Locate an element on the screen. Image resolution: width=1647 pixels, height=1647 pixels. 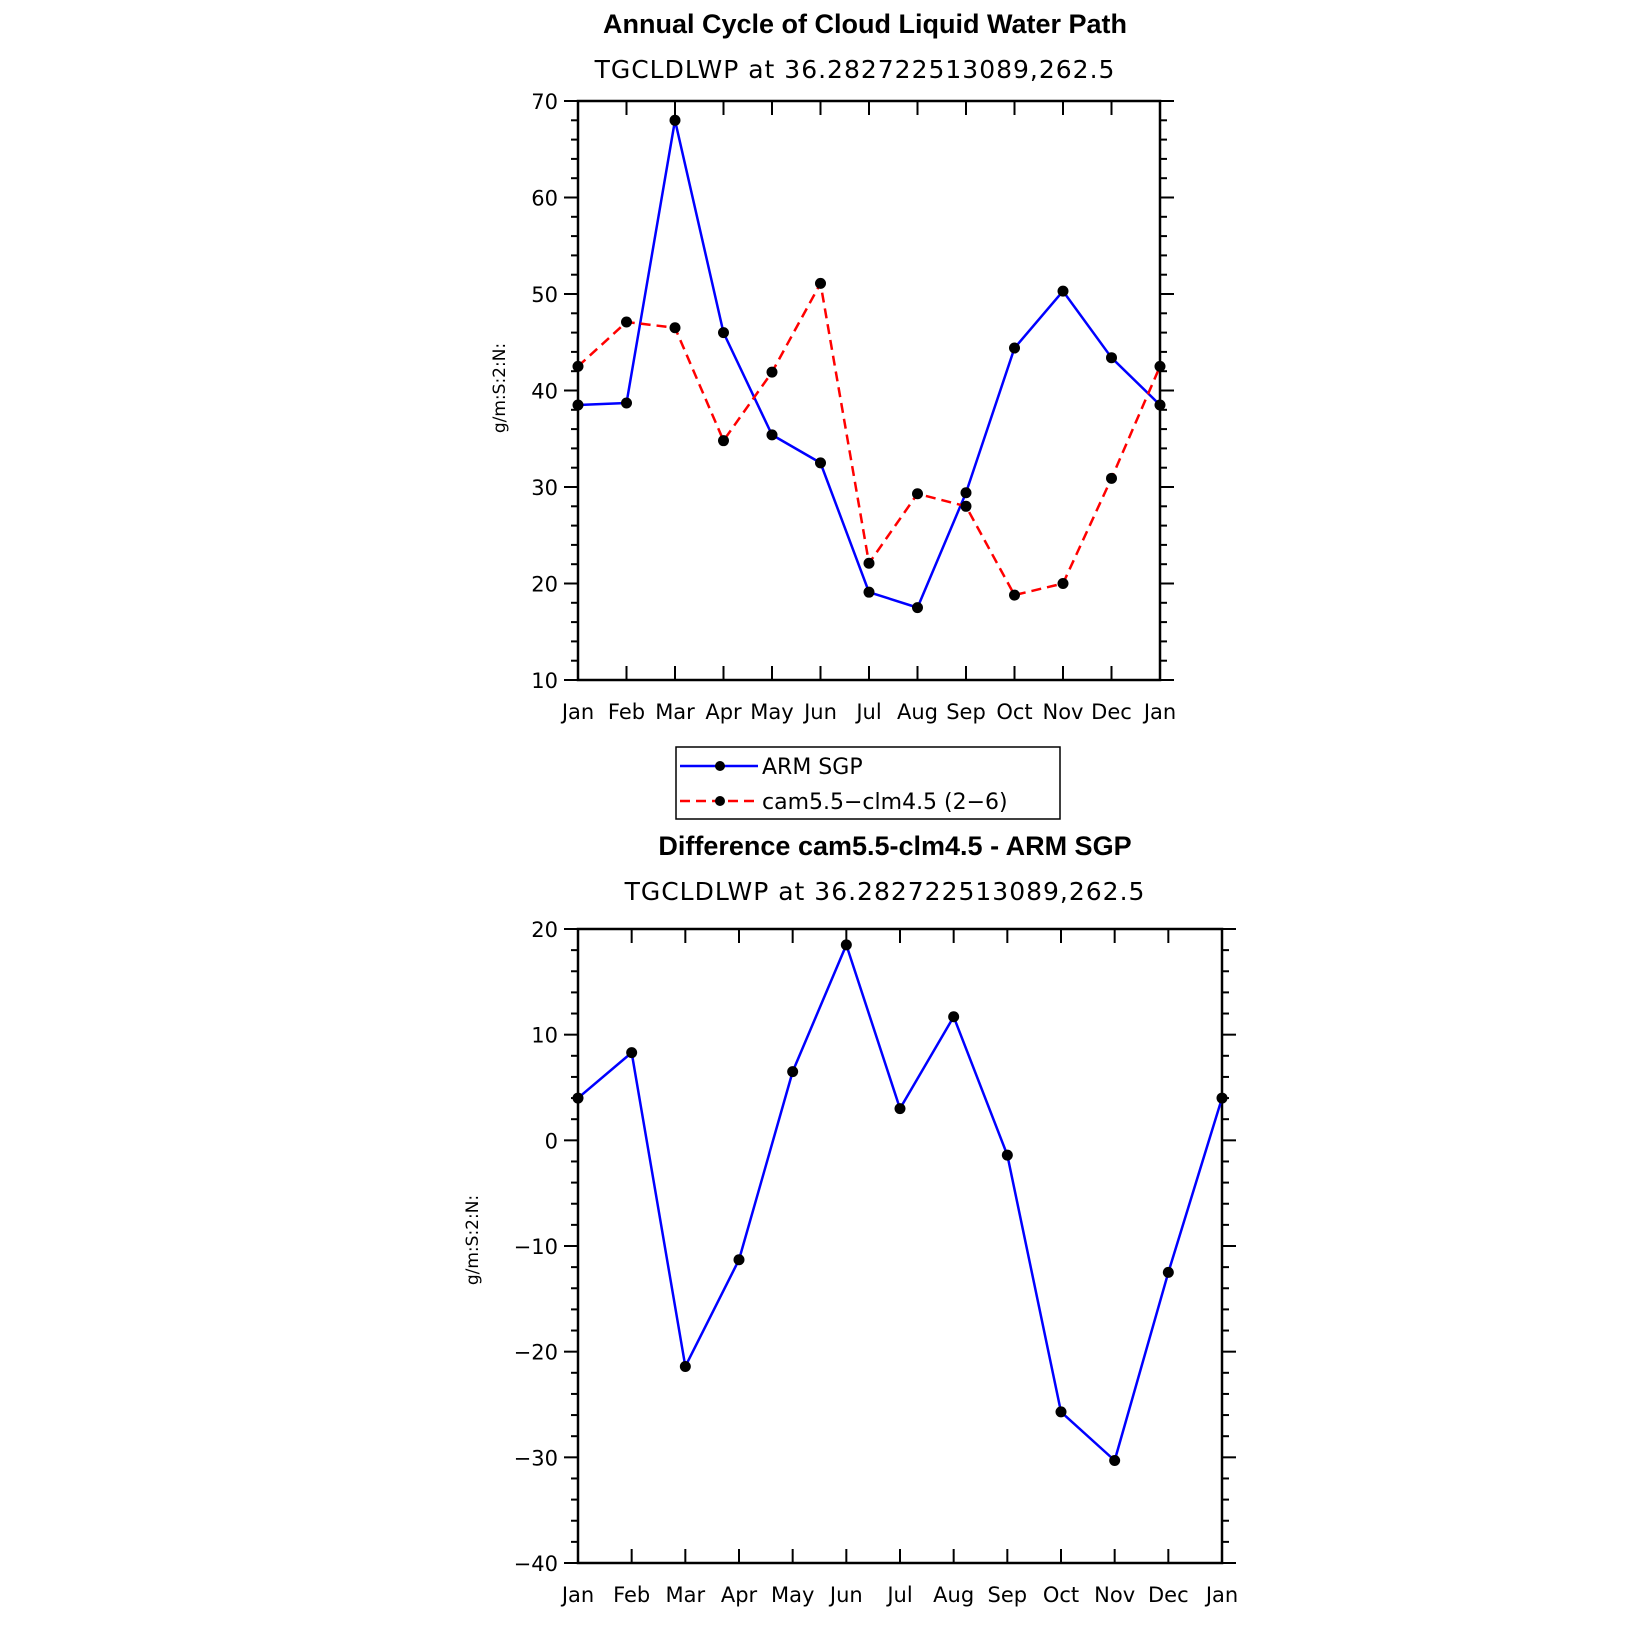
legend-label-arm-sgp: ARM SGP is located at coordinates (812, 767).